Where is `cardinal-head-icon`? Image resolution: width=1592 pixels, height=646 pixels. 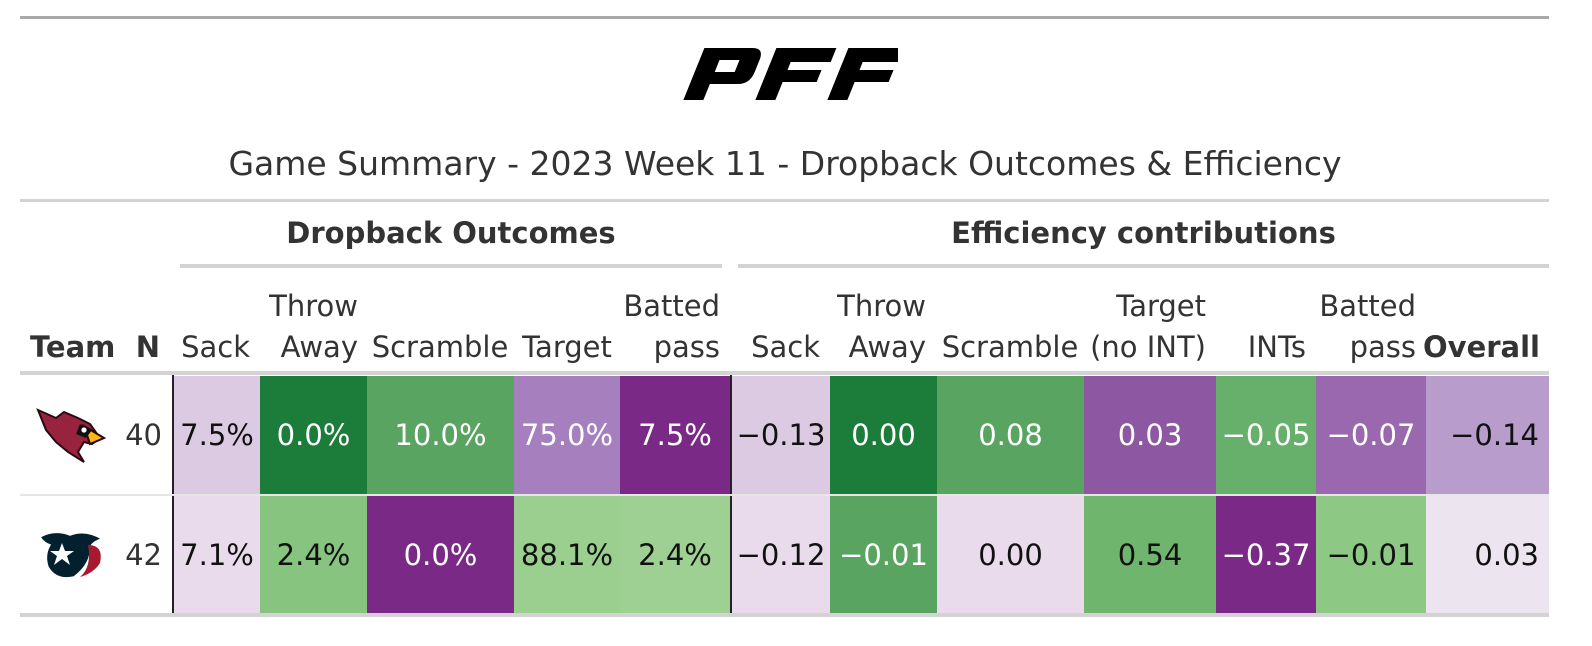
cardinal-head-icon is located at coordinates (71, 435).